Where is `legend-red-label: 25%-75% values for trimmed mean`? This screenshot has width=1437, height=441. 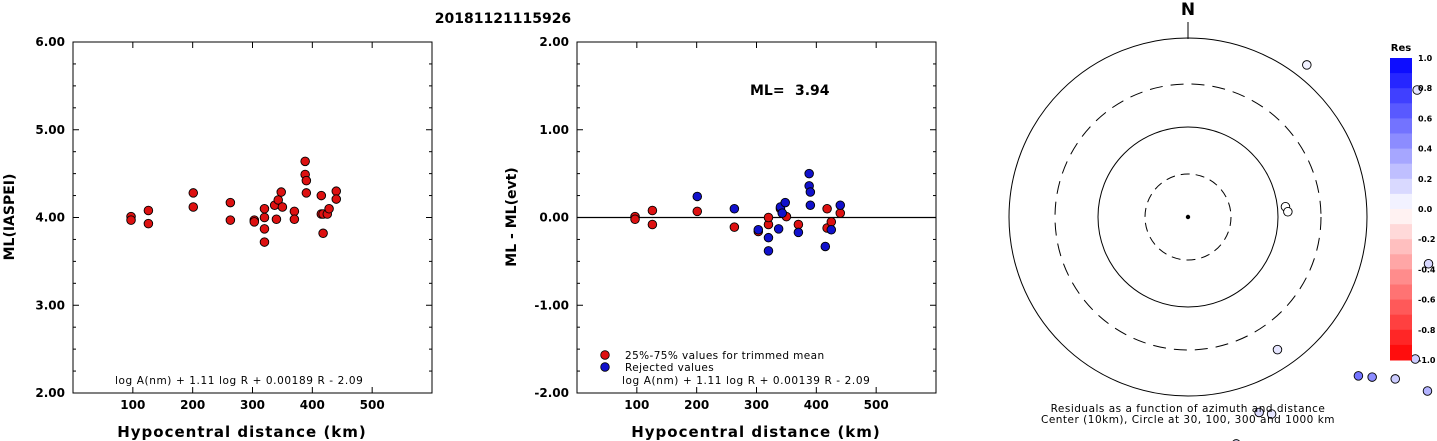 legend-red-label: 25%-75% values for trimmed mean is located at coordinates (725, 356).